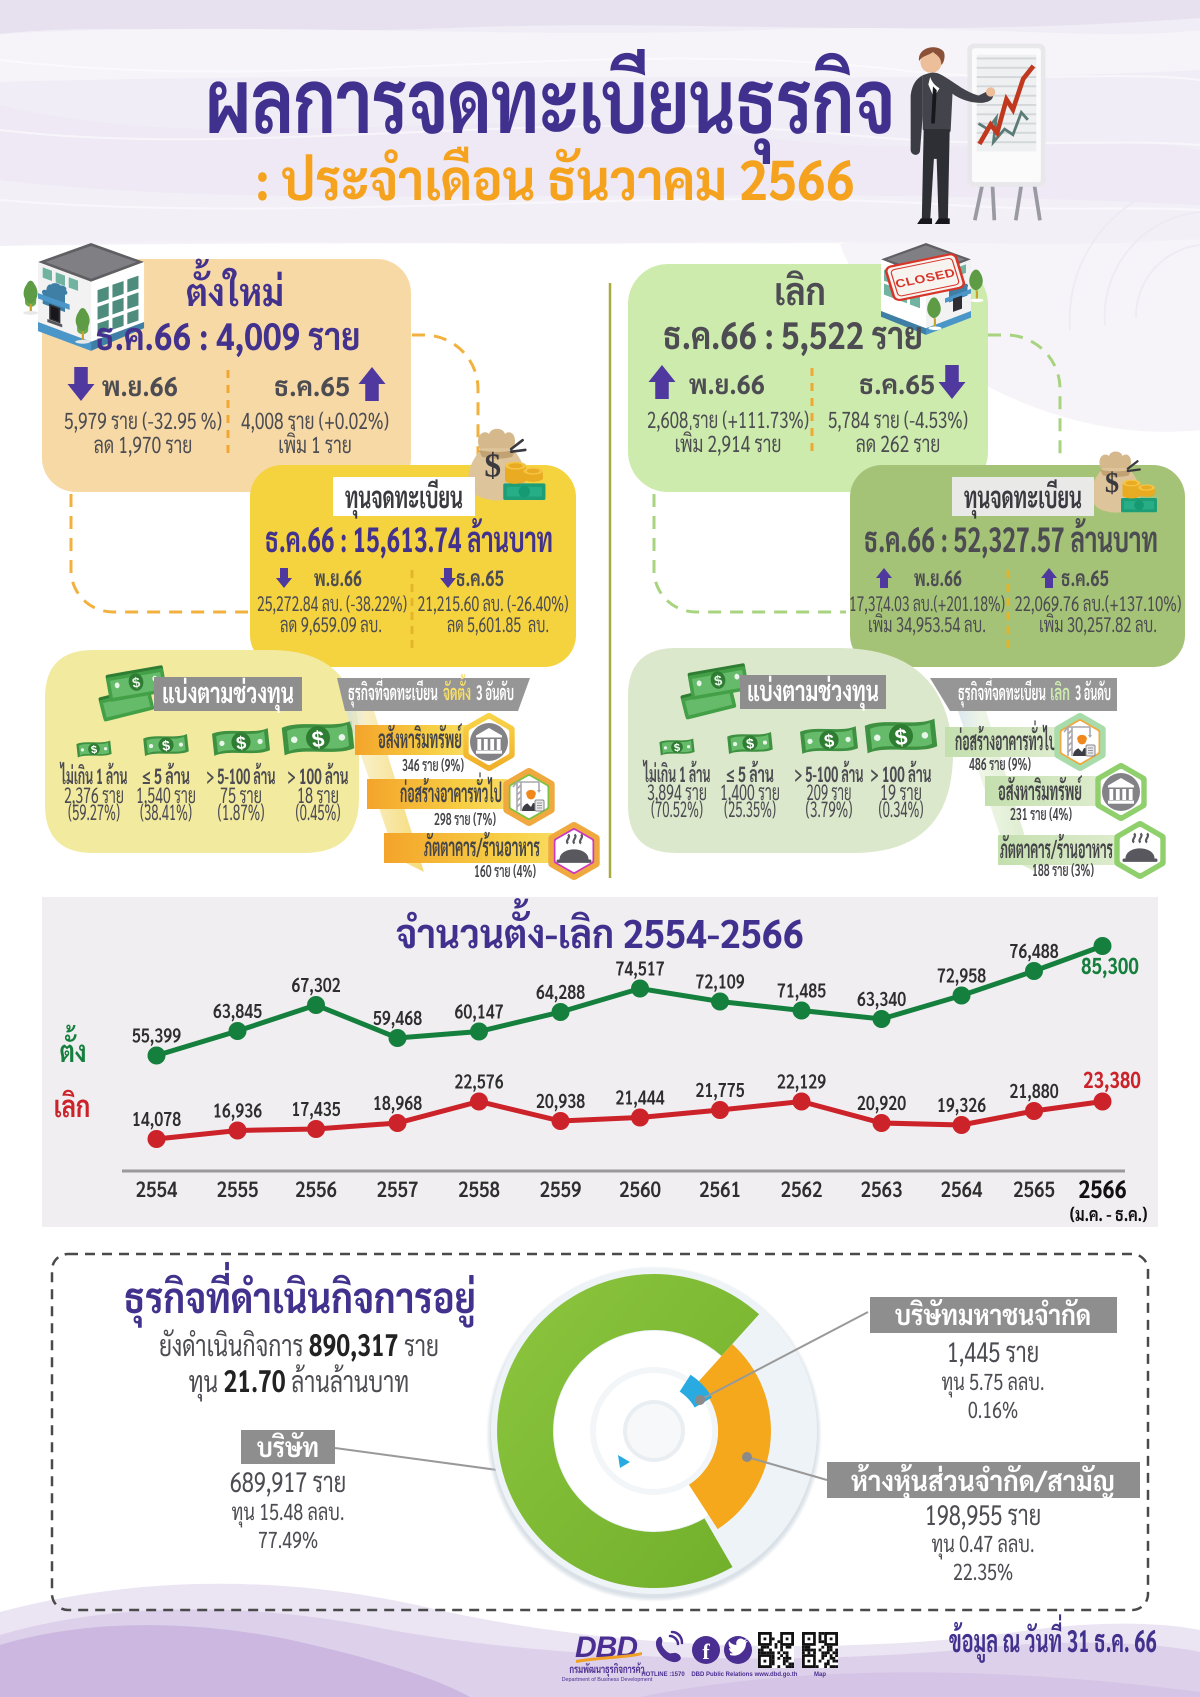 This screenshot has height=1697, width=1200. What do you see at coordinates (722, 1675) in the screenshot?
I see `svg-text: DBD Public Relations` at bounding box center [722, 1675].